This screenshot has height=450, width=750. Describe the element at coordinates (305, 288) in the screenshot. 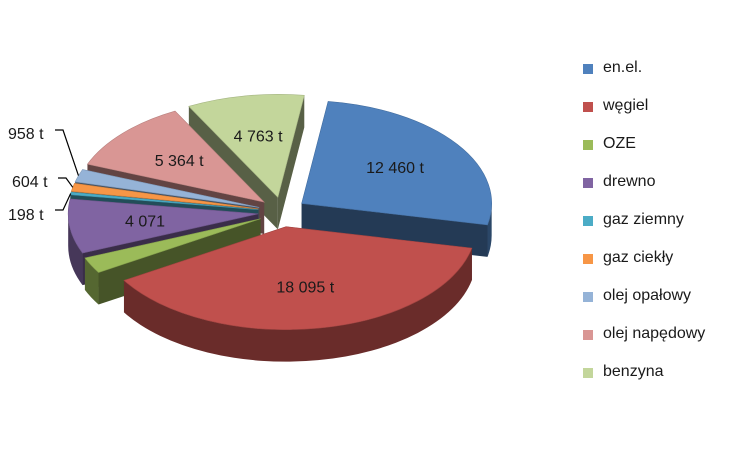

I see `slice-value-label: 18 095 t` at that location.